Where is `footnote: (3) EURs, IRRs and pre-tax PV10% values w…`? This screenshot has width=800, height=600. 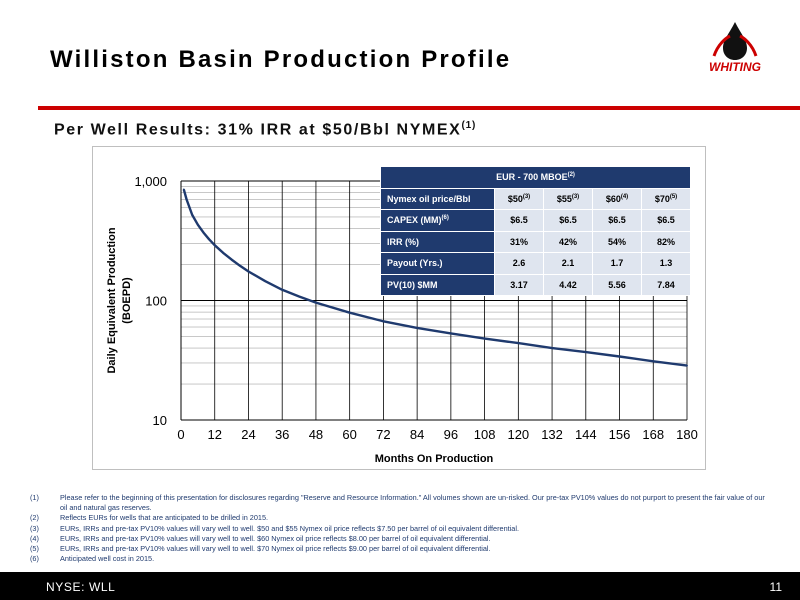 footnote: (3) EURs, IRRs and pre-tax PV10% values w… is located at coordinates (400, 529).